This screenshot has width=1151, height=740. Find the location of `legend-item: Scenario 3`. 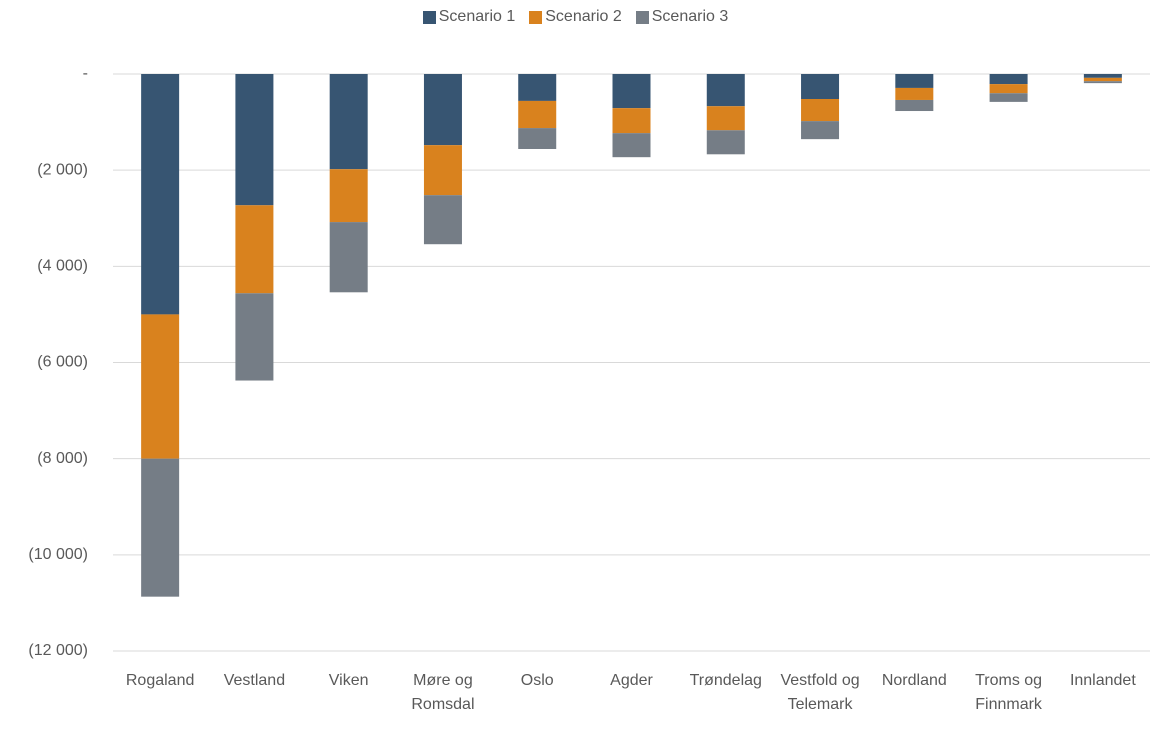

legend-item: Scenario 3 is located at coordinates (682, 17).